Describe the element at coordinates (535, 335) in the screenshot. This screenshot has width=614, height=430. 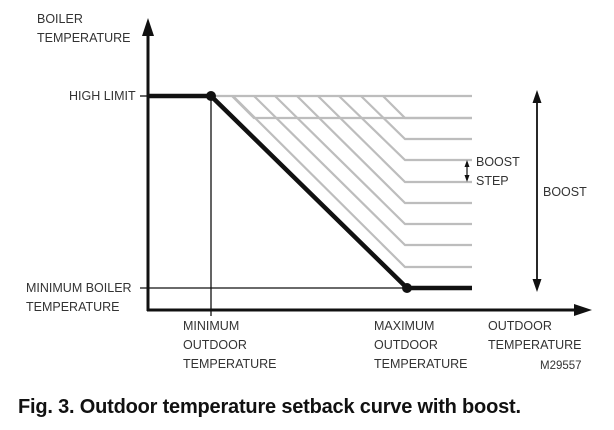
I see `x-axis-label: OUTDOOR TEMPERATURE` at that location.